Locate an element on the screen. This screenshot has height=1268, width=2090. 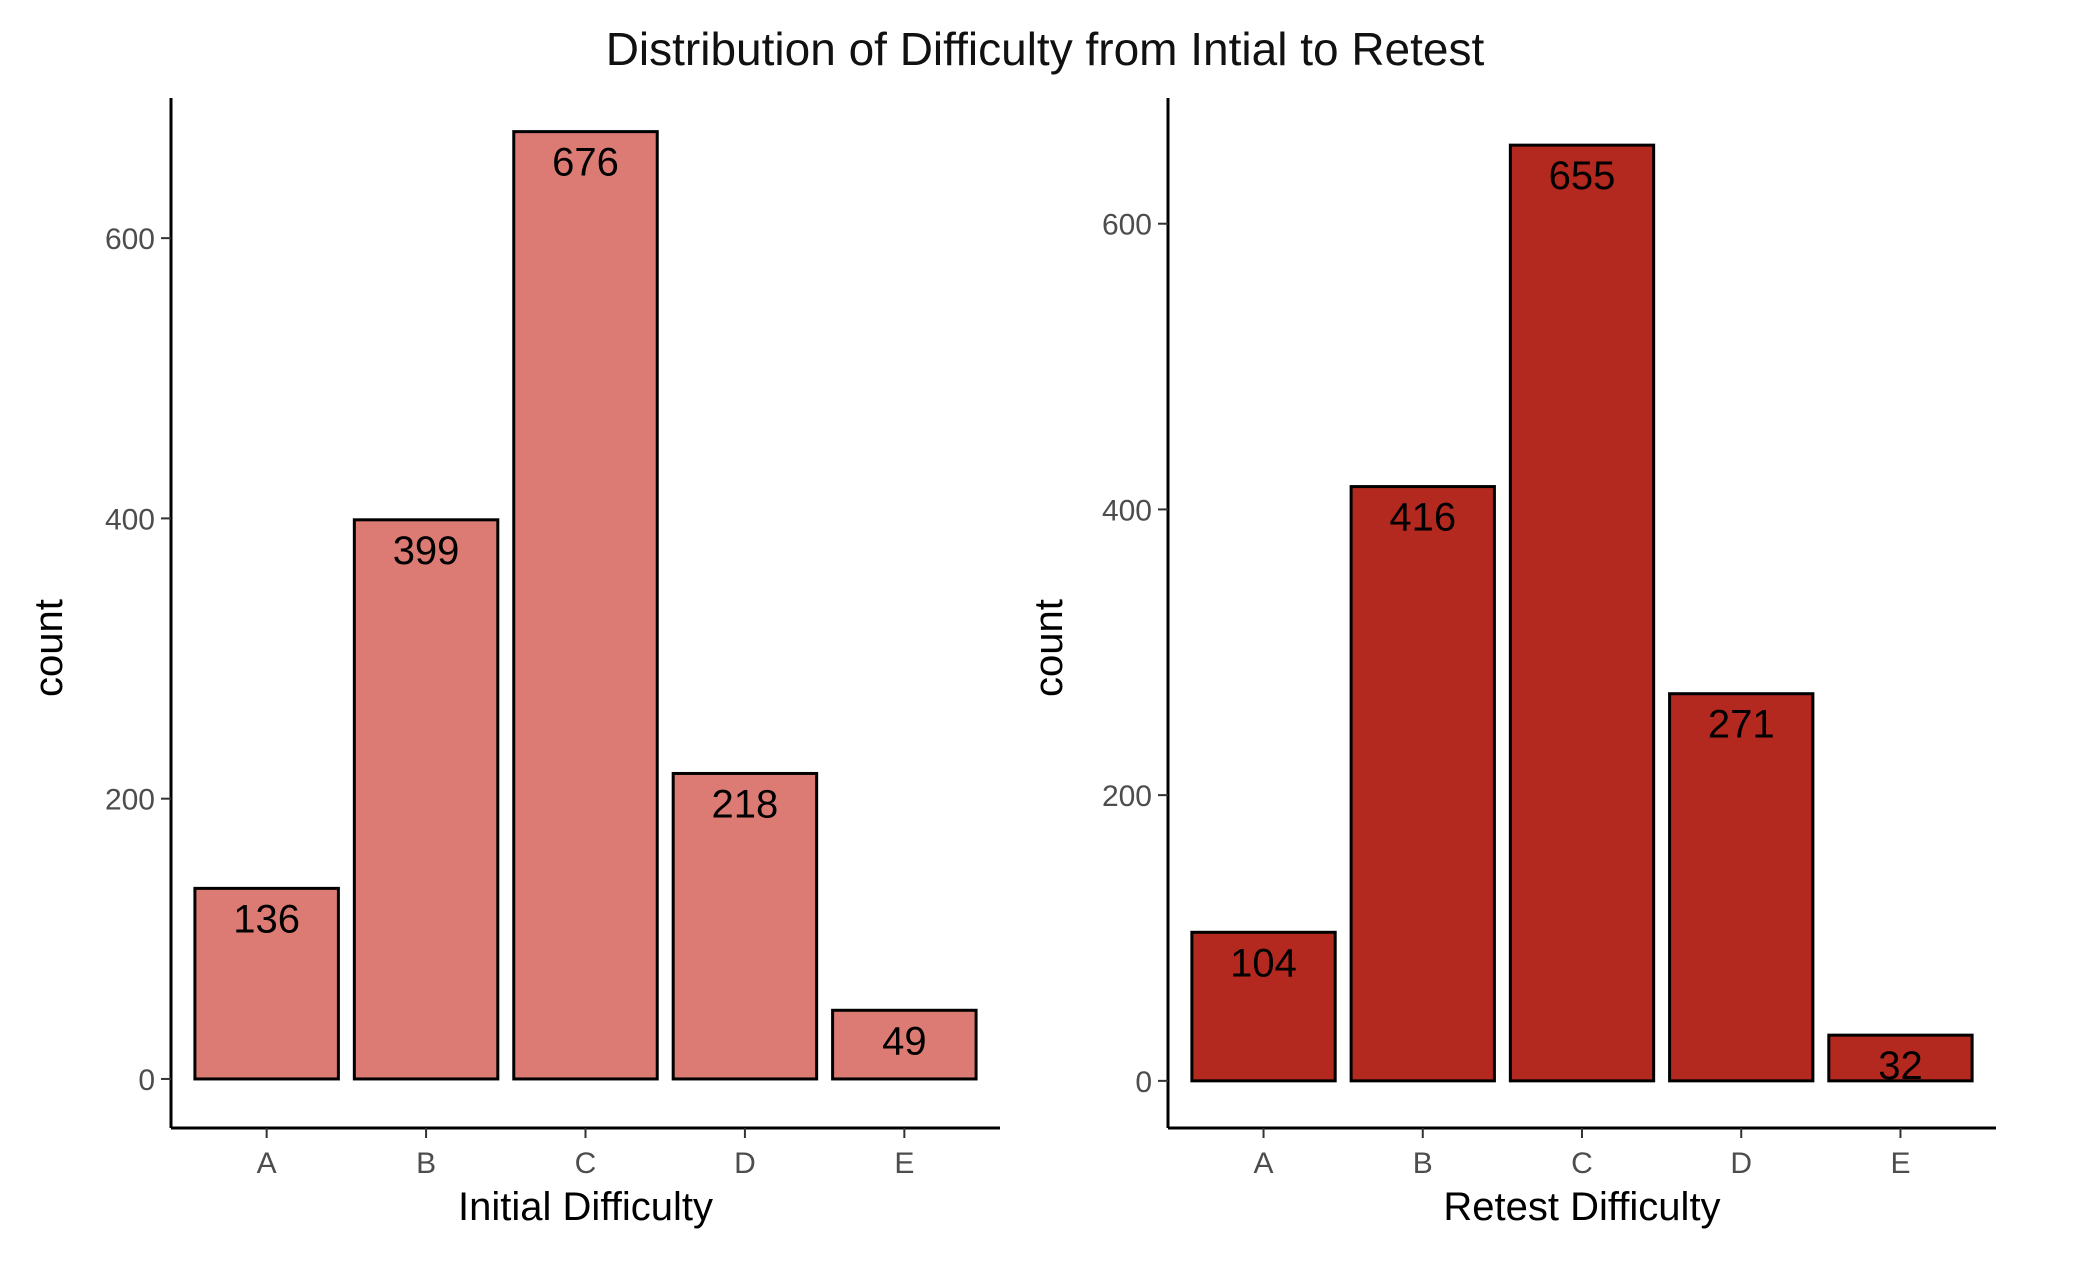
retest-x-tick-label-E: E is located at coordinates (1900, 1163).